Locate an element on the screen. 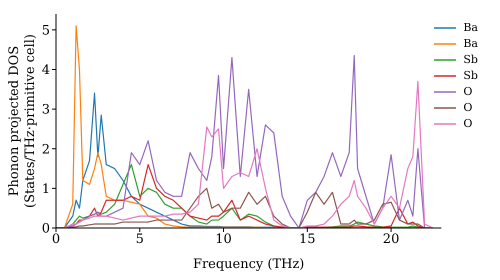 The width and height of the screenshot is (500, 280). y-tick-label: 1 is located at coordinates (46, 189).